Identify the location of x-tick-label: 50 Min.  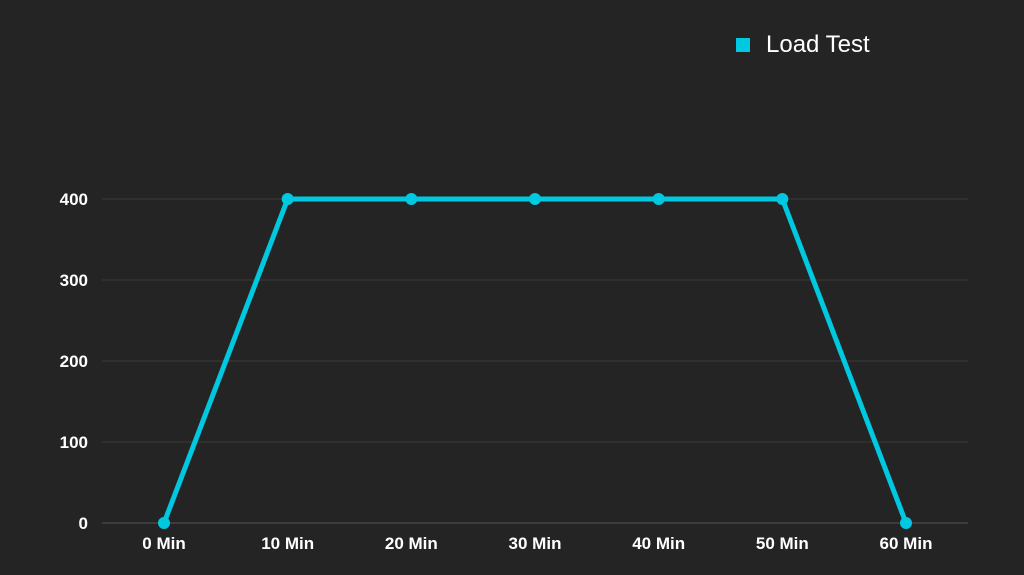
(782, 543).